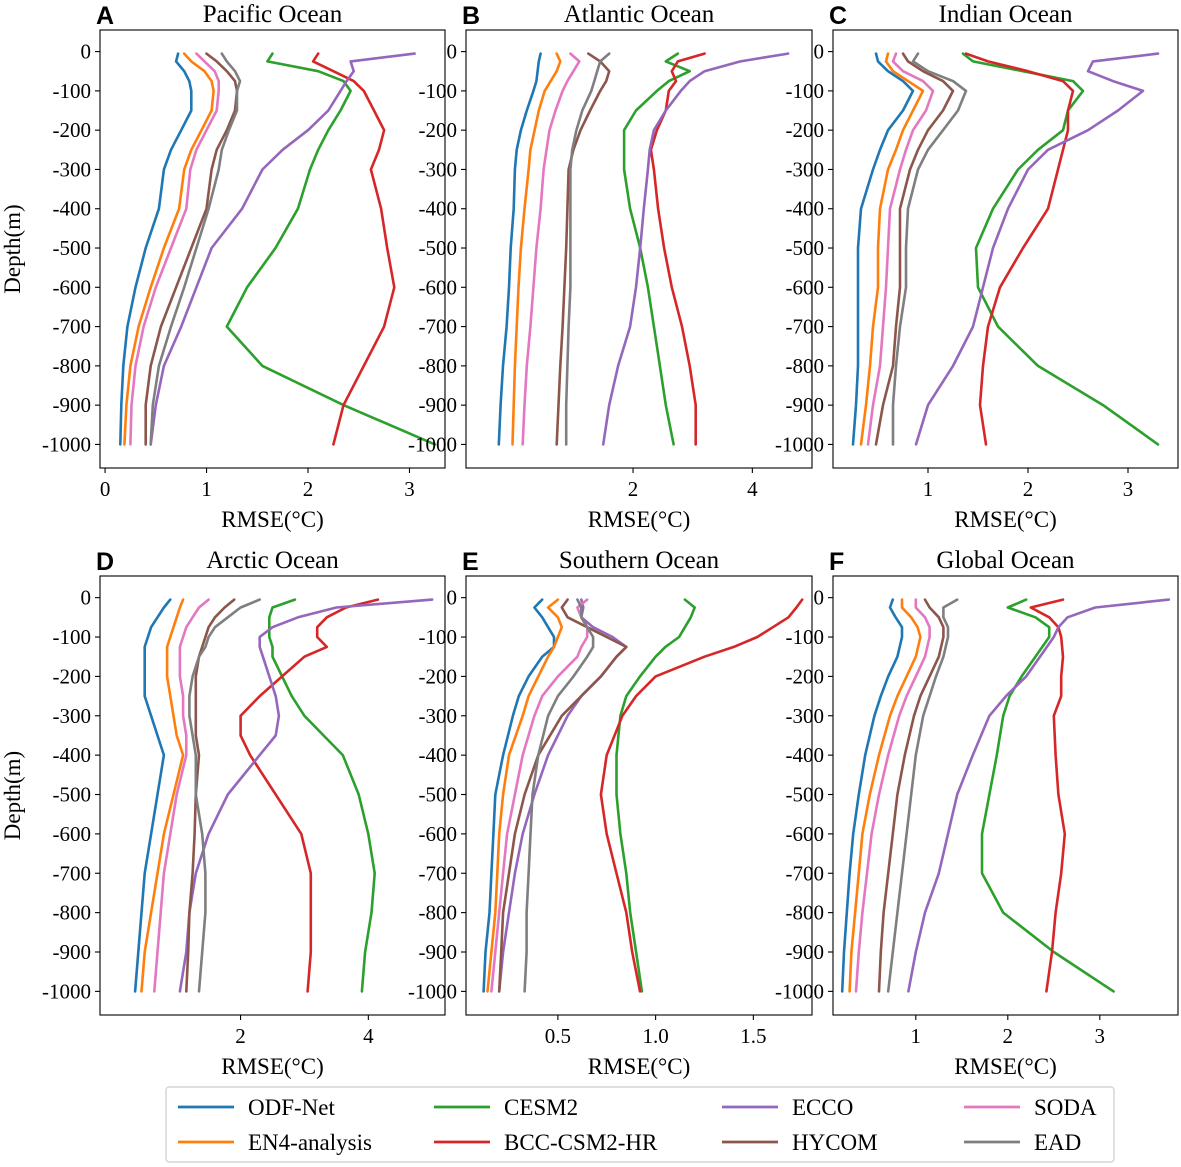 The width and height of the screenshot is (1181, 1167). I want to click on panel-letter: B, so click(471, 16).